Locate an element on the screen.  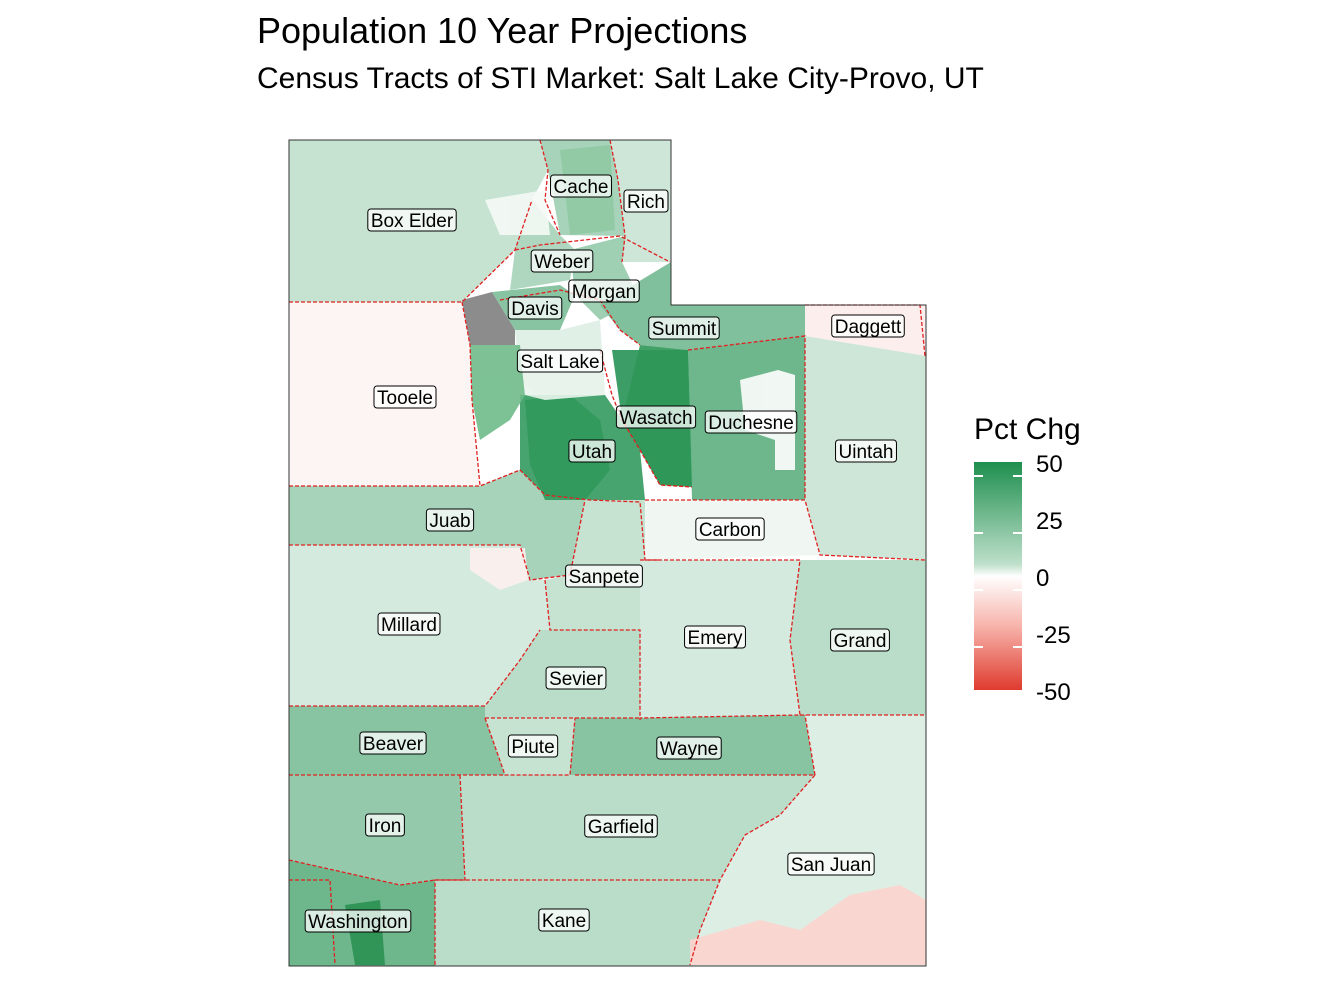
county-label-text: Iron is located at coordinates (385, 826).